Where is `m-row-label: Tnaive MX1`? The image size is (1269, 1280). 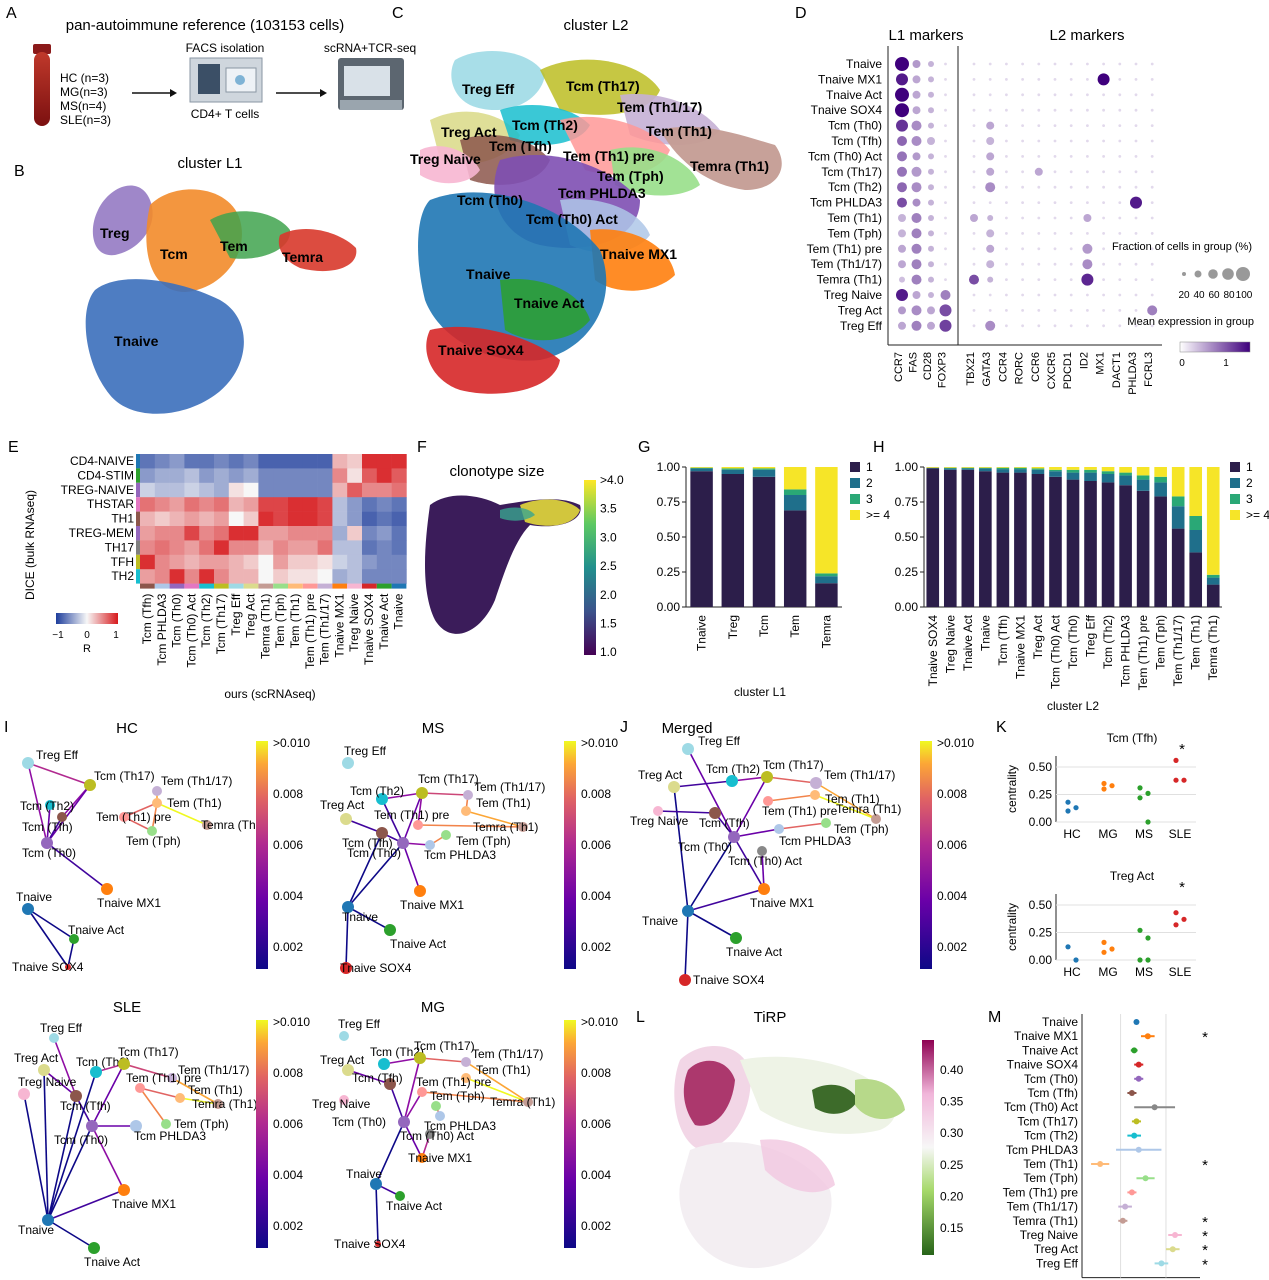 m-row-label: Tnaive MX1 is located at coordinates (1046, 1036).